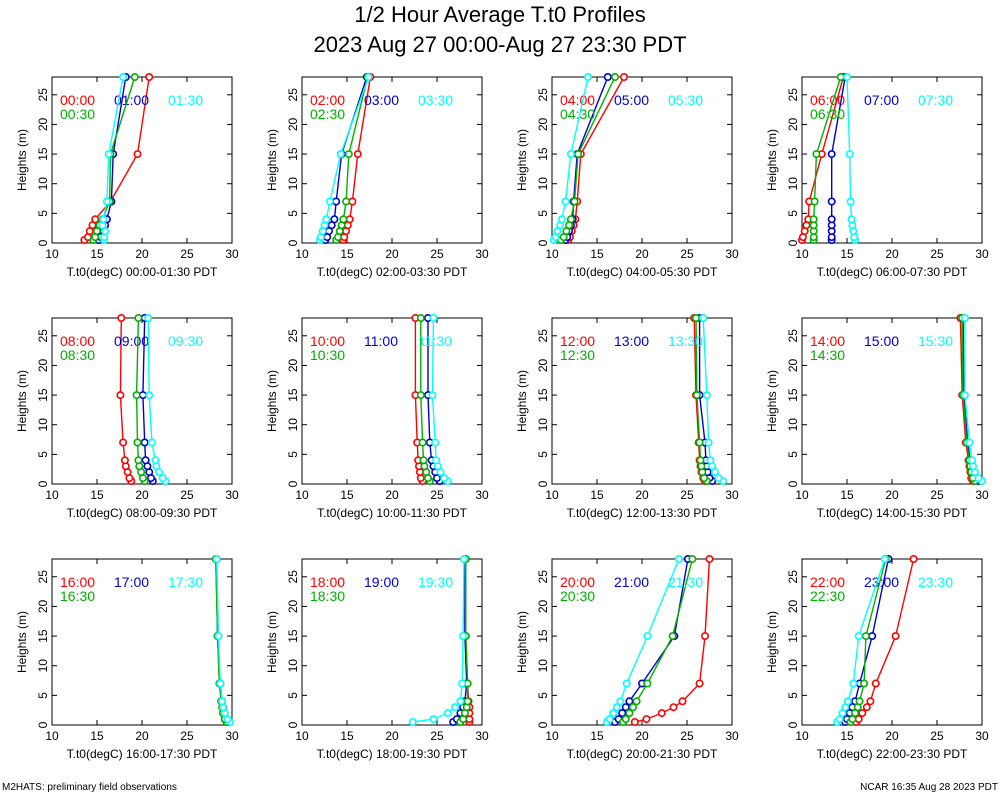 This screenshot has width=1000, height=800. Describe the element at coordinates (631, 582) in the screenshot. I see `legend-label: 21:00` at that location.